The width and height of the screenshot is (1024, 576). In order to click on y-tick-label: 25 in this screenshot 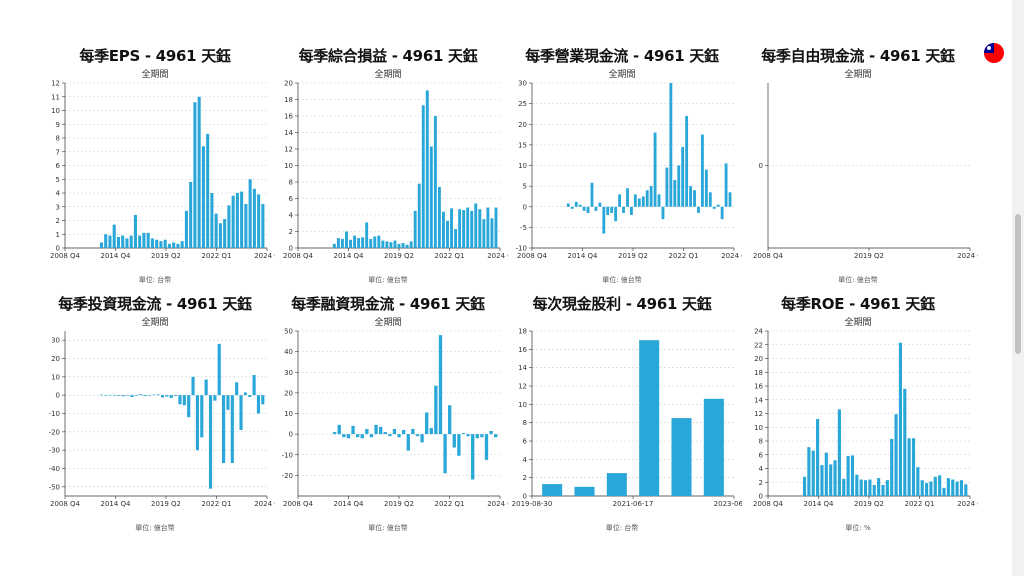, I will do `click(522, 104)`.